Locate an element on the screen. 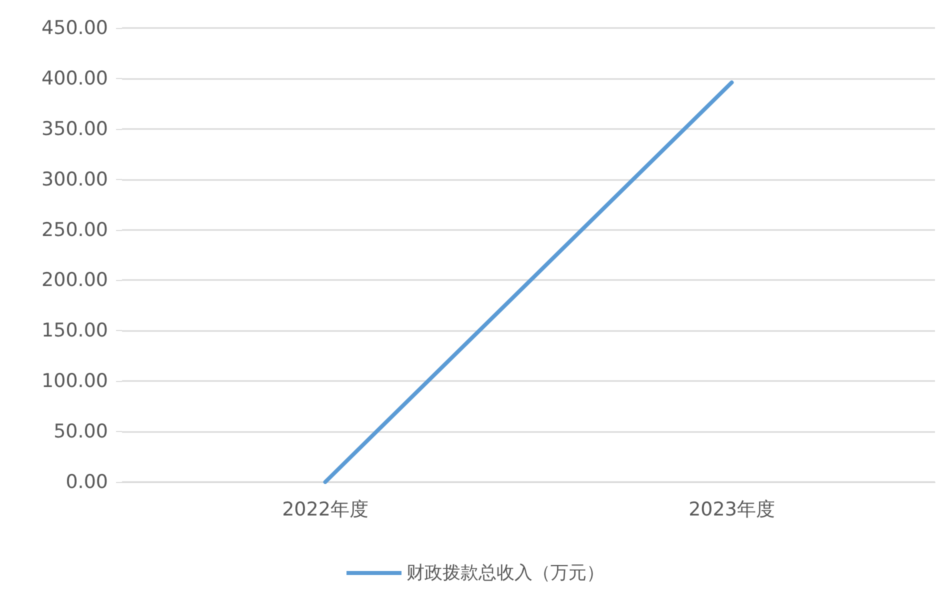 Image resolution: width=951 pixels, height=597 pixels. y-tick-label: 200.00 is located at coordinates (75, 280).